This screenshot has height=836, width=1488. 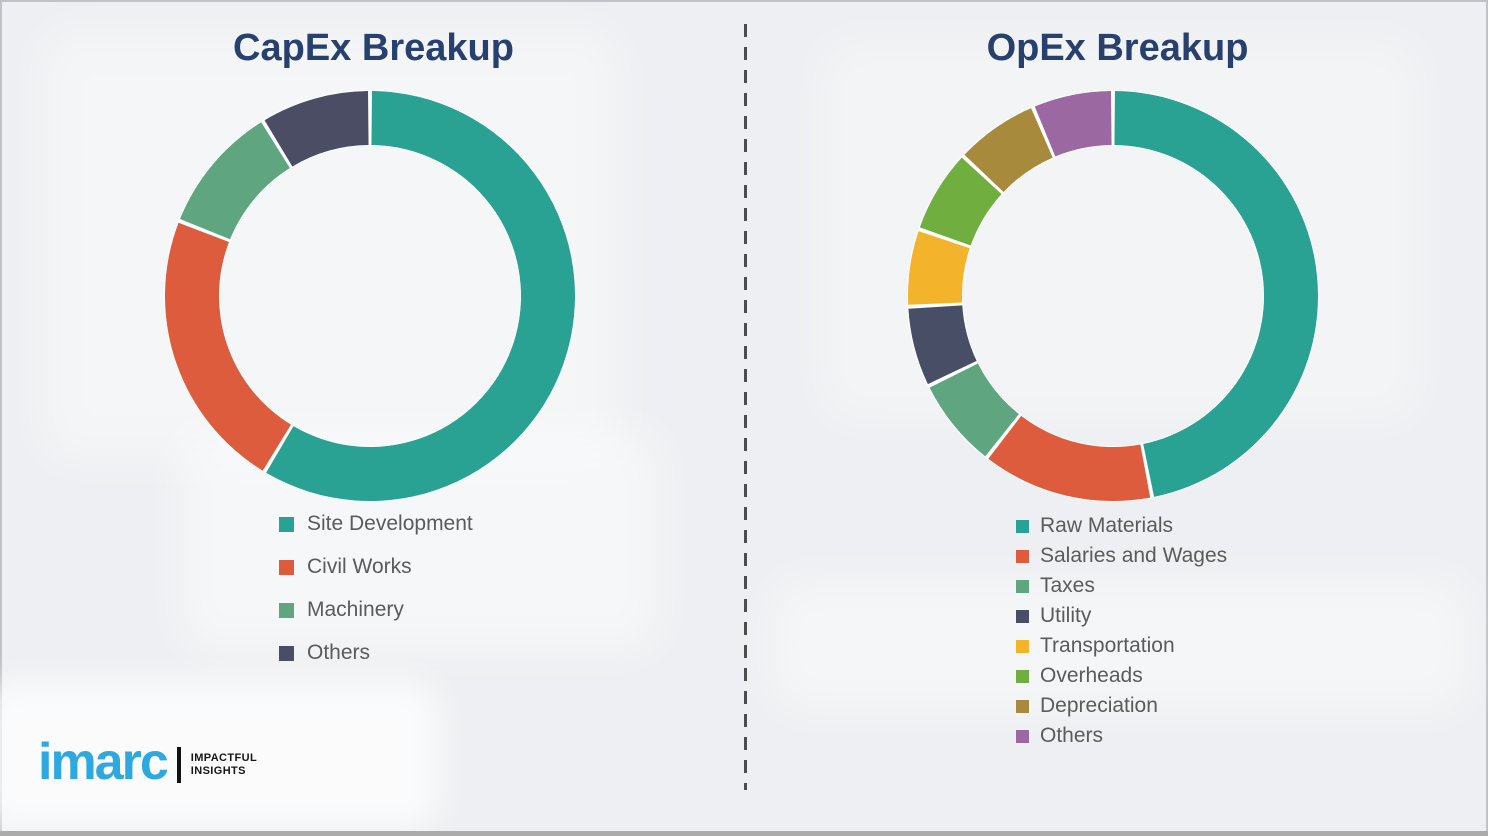 I want to click on legend-item: Depreciation, so click(x=1121, y=706).